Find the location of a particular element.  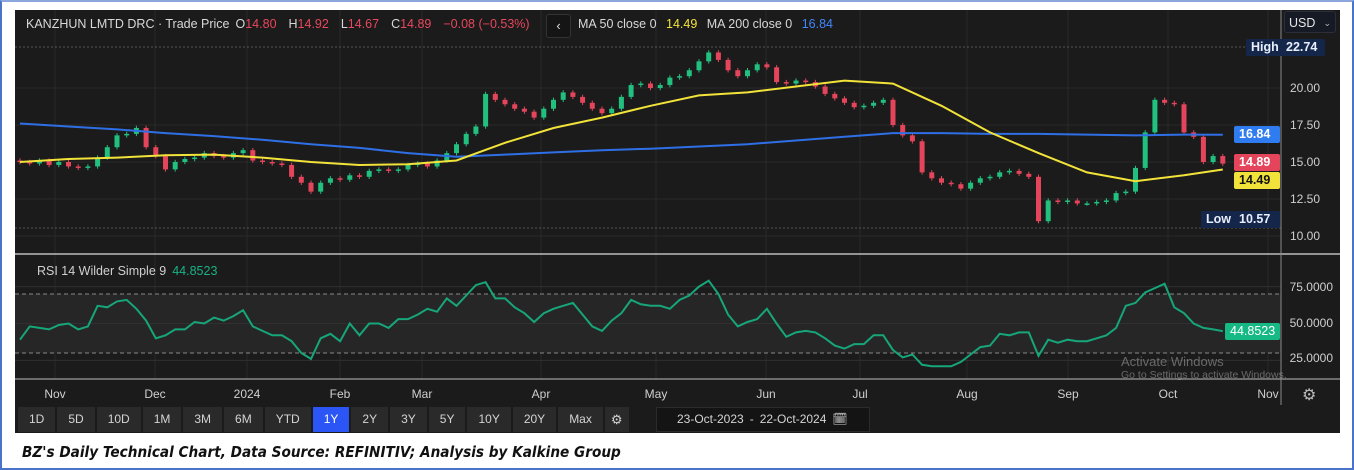

price-tick: 20.00 is located at coordinates (1304, 88).